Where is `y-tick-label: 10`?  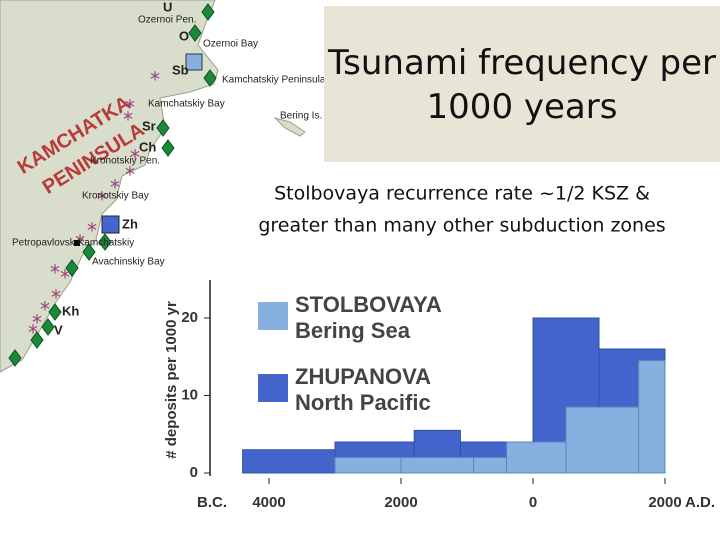 y-tick-label: 10 is located at coordinates (189, 394).